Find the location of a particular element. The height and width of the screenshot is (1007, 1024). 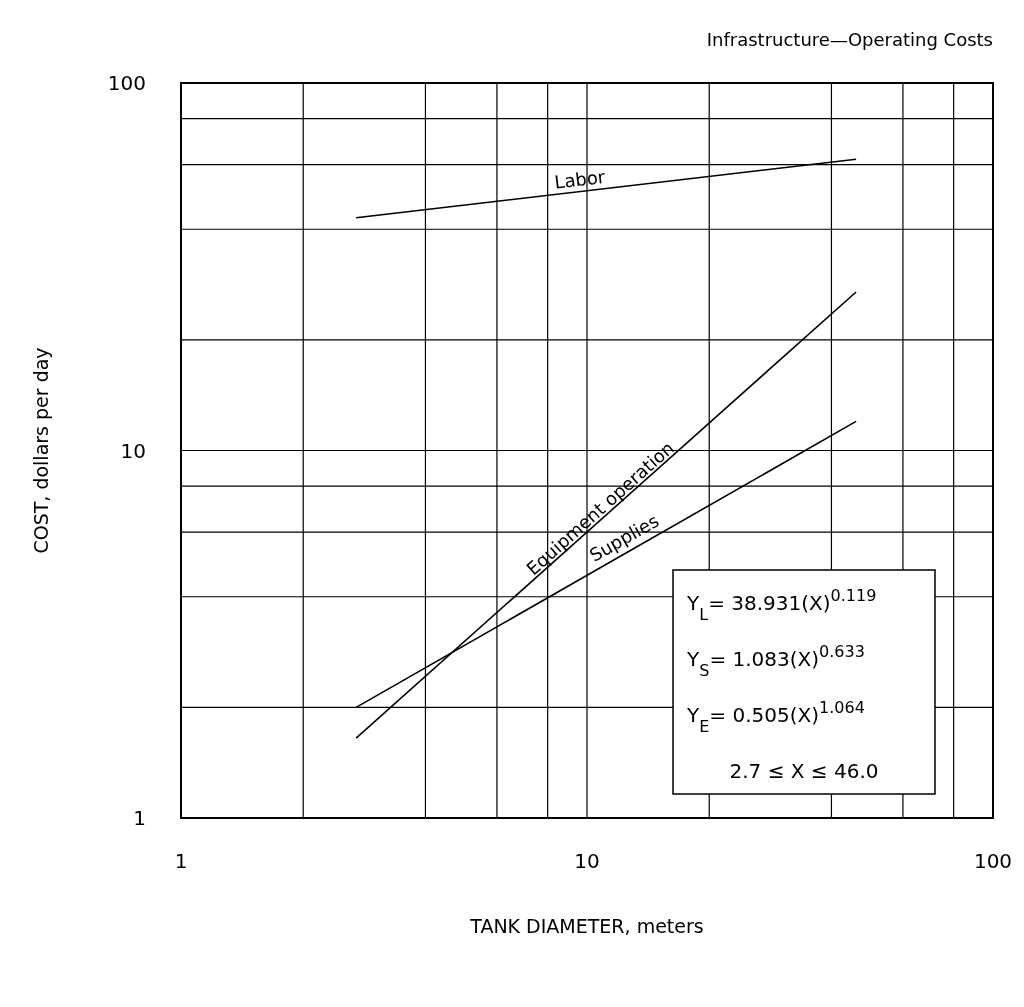

annotation: 2.7 ≤ X ≤ 46.0 is located at coordinates (804, 771).